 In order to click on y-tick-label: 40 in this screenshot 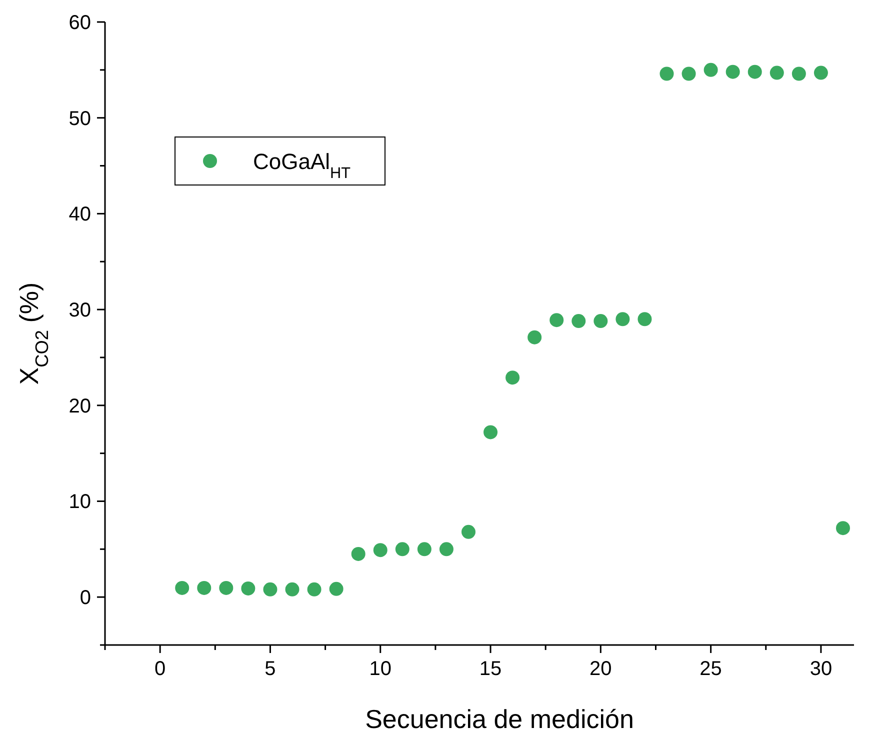, I will do `click(79, 215)`.